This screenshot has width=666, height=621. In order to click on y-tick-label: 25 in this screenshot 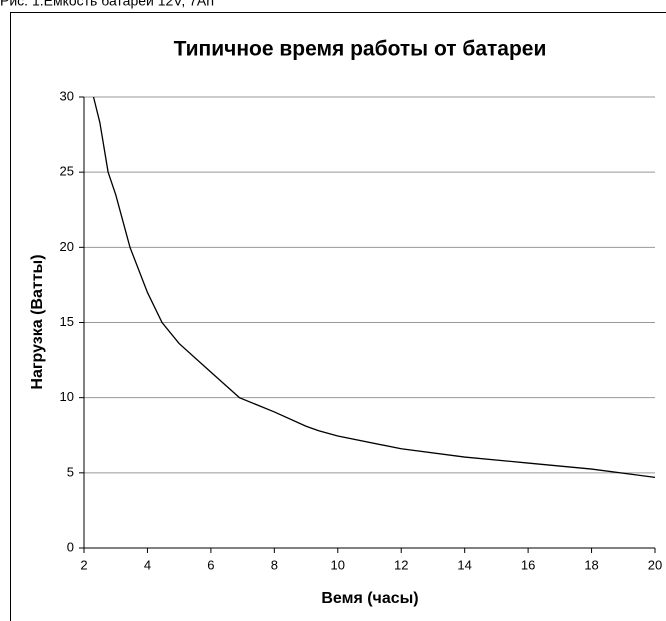, I will do `click(67, 171)`.